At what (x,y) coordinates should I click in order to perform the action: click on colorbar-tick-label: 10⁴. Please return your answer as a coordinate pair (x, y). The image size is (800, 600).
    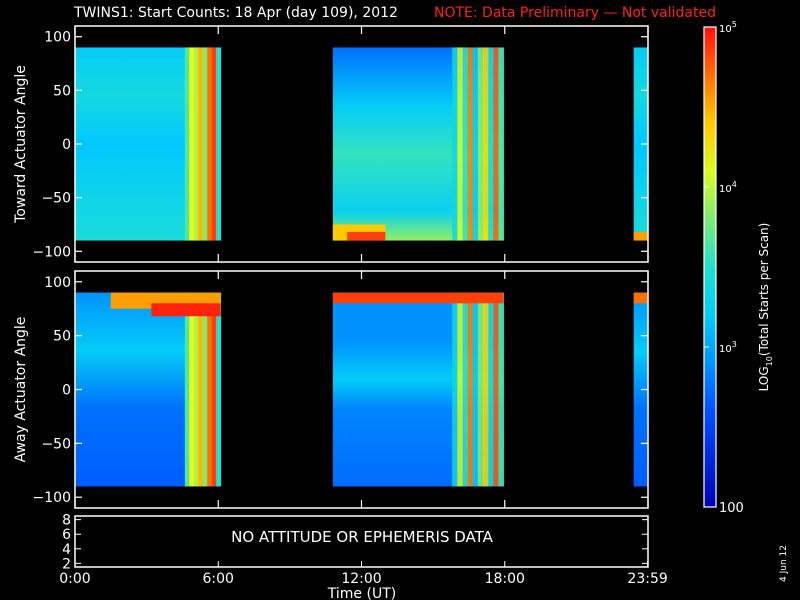
    Looking at the image, I should click on (728, 187).